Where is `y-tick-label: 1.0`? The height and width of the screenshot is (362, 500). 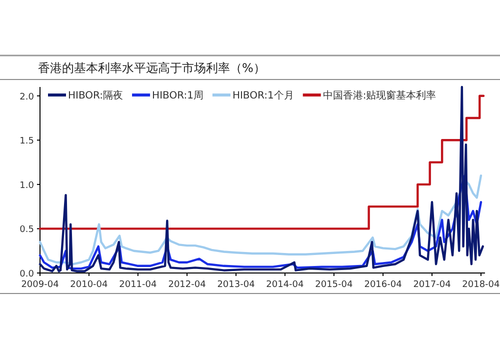 y-tick-label: 1.0 is located at coordinates (27, 185).